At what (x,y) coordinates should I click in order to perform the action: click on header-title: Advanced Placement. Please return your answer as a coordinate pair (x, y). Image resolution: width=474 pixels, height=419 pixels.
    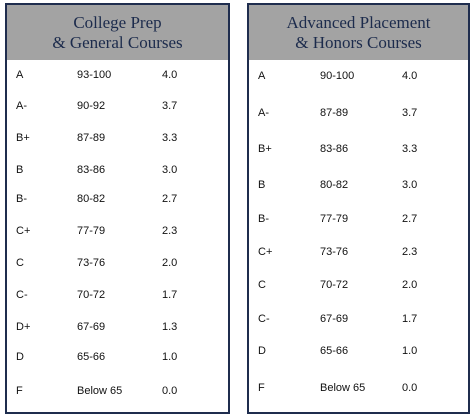
    Looking at the image, I should click on (358, 22).